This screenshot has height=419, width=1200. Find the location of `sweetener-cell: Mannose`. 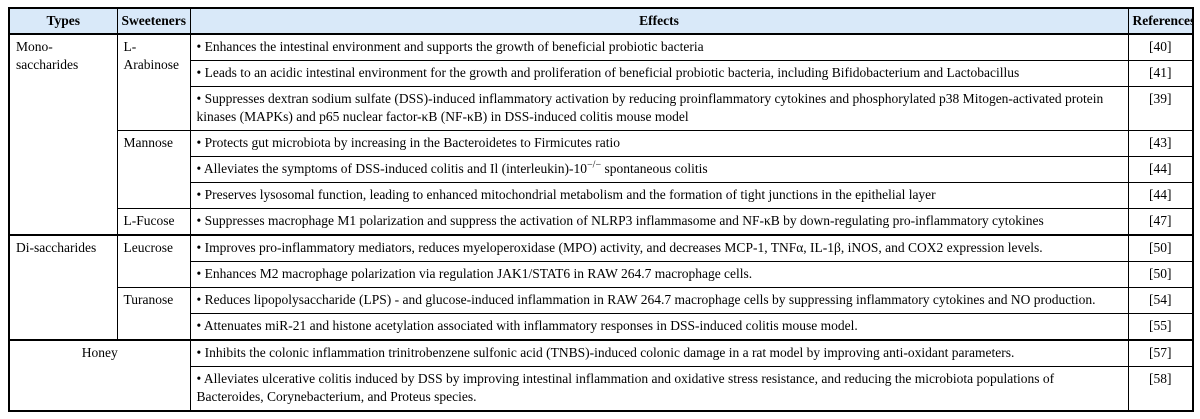

sweetener-cell: Mannose is located at coordinates (153, 169).